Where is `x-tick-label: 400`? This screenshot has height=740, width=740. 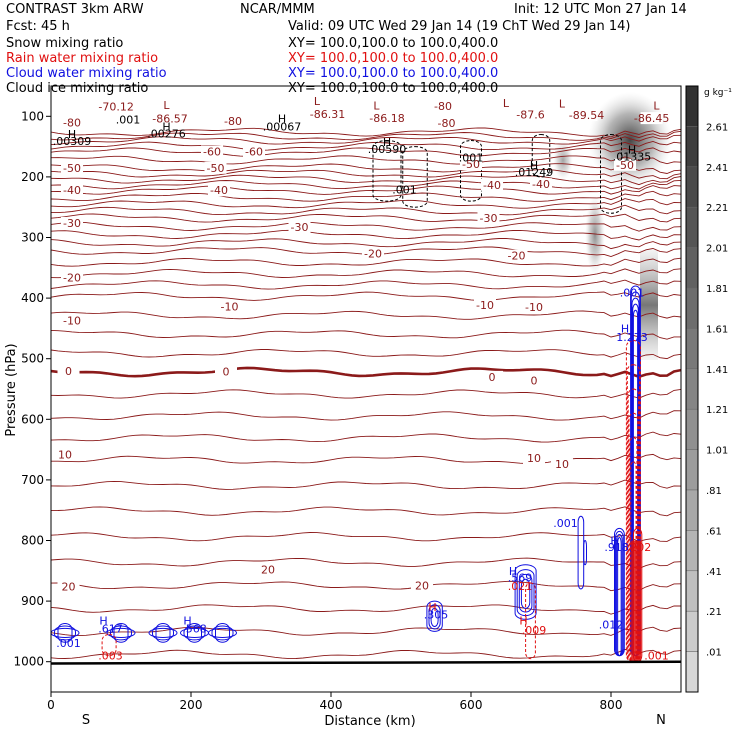 x-tick-label: 400 is located at coordinates (331, 705).